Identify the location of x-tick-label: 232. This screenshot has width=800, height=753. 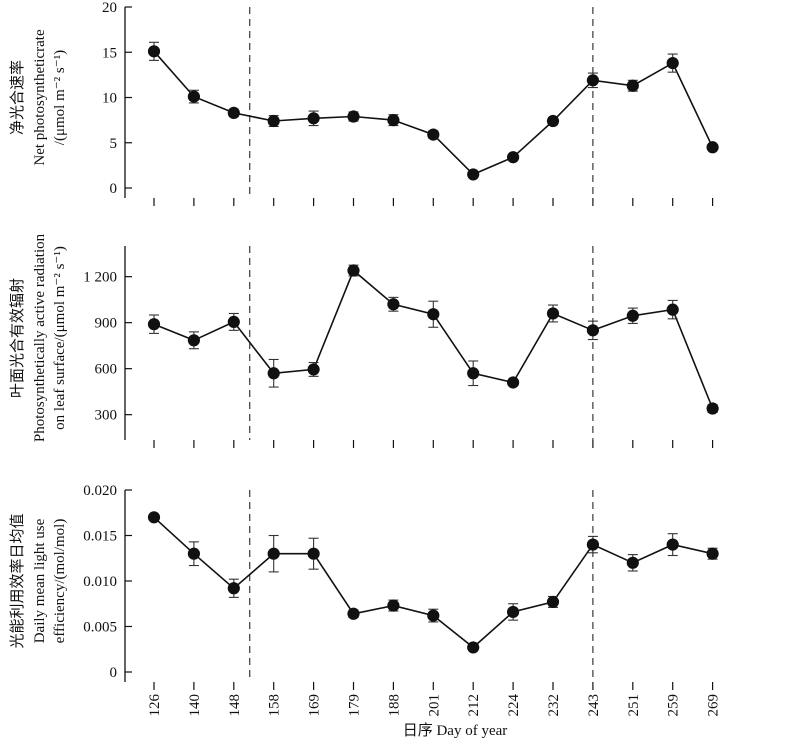
(554, 705).